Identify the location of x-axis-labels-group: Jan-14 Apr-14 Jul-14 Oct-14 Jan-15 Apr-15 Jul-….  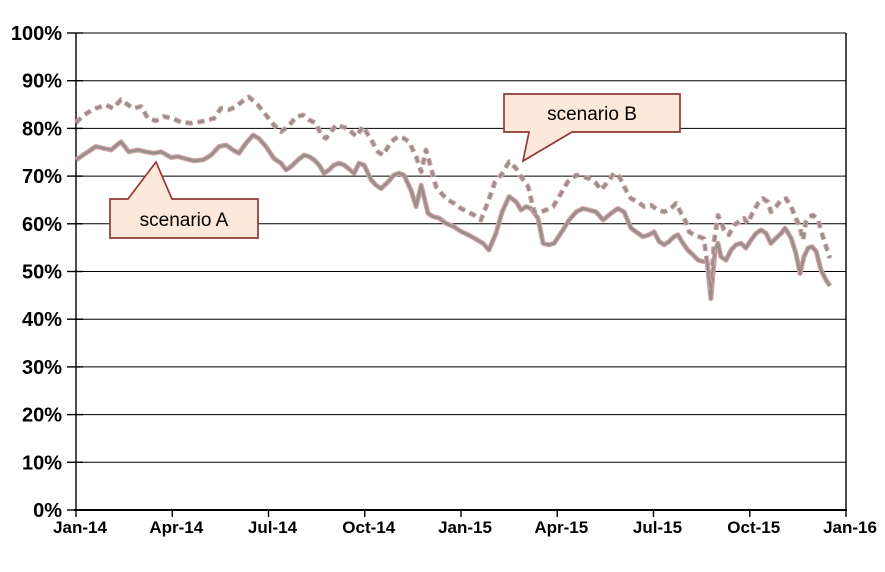
(465, 527).